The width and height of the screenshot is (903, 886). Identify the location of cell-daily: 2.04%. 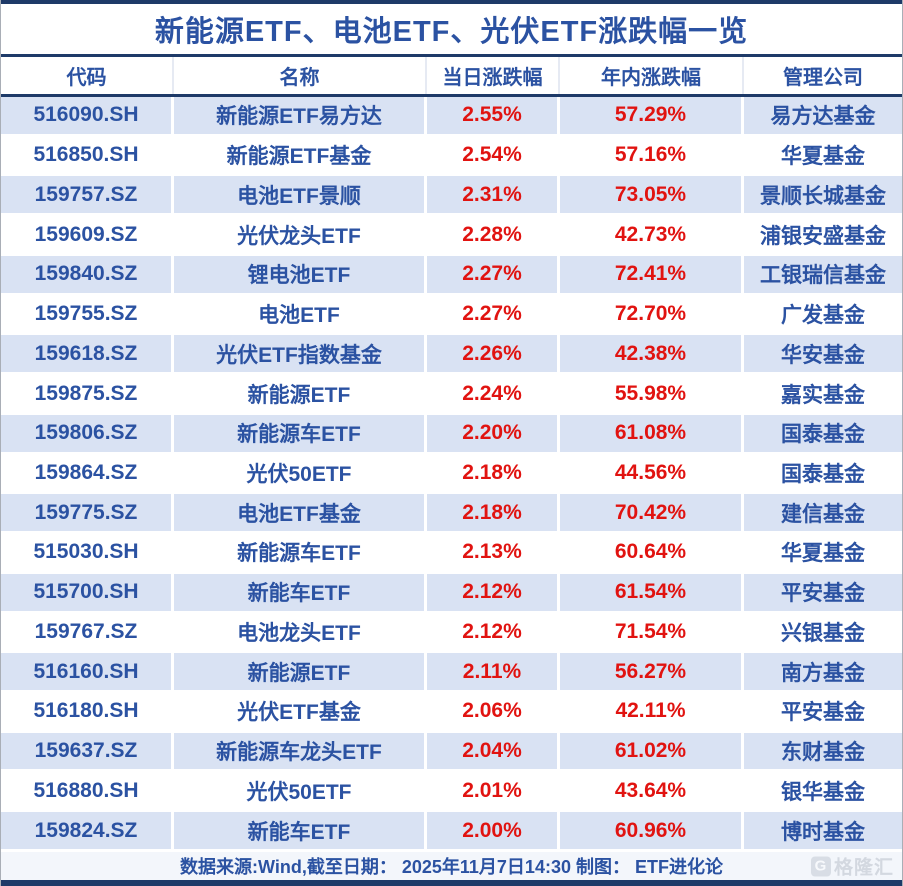
(493, 751).